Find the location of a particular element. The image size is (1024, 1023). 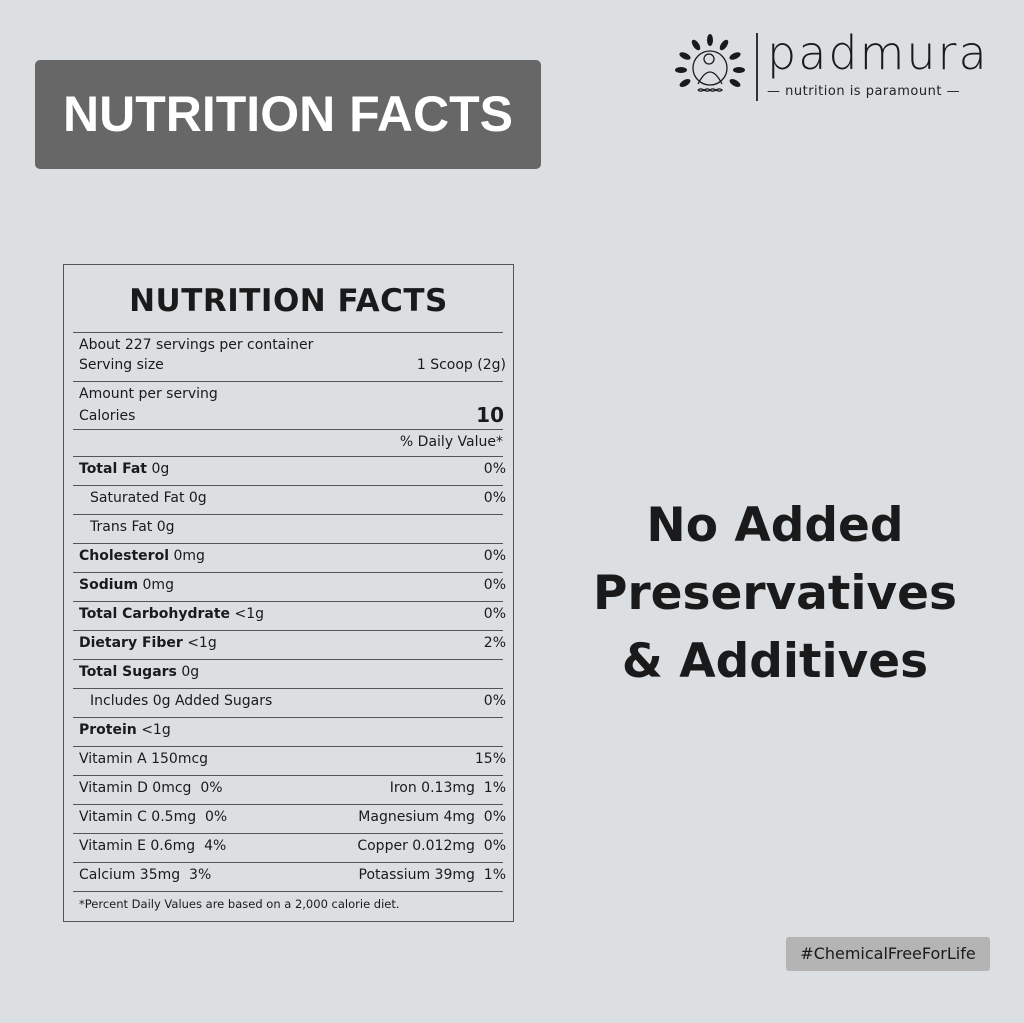

nutrient-amount: Vitamin A 150mcg is located at coordinates (144, 759).